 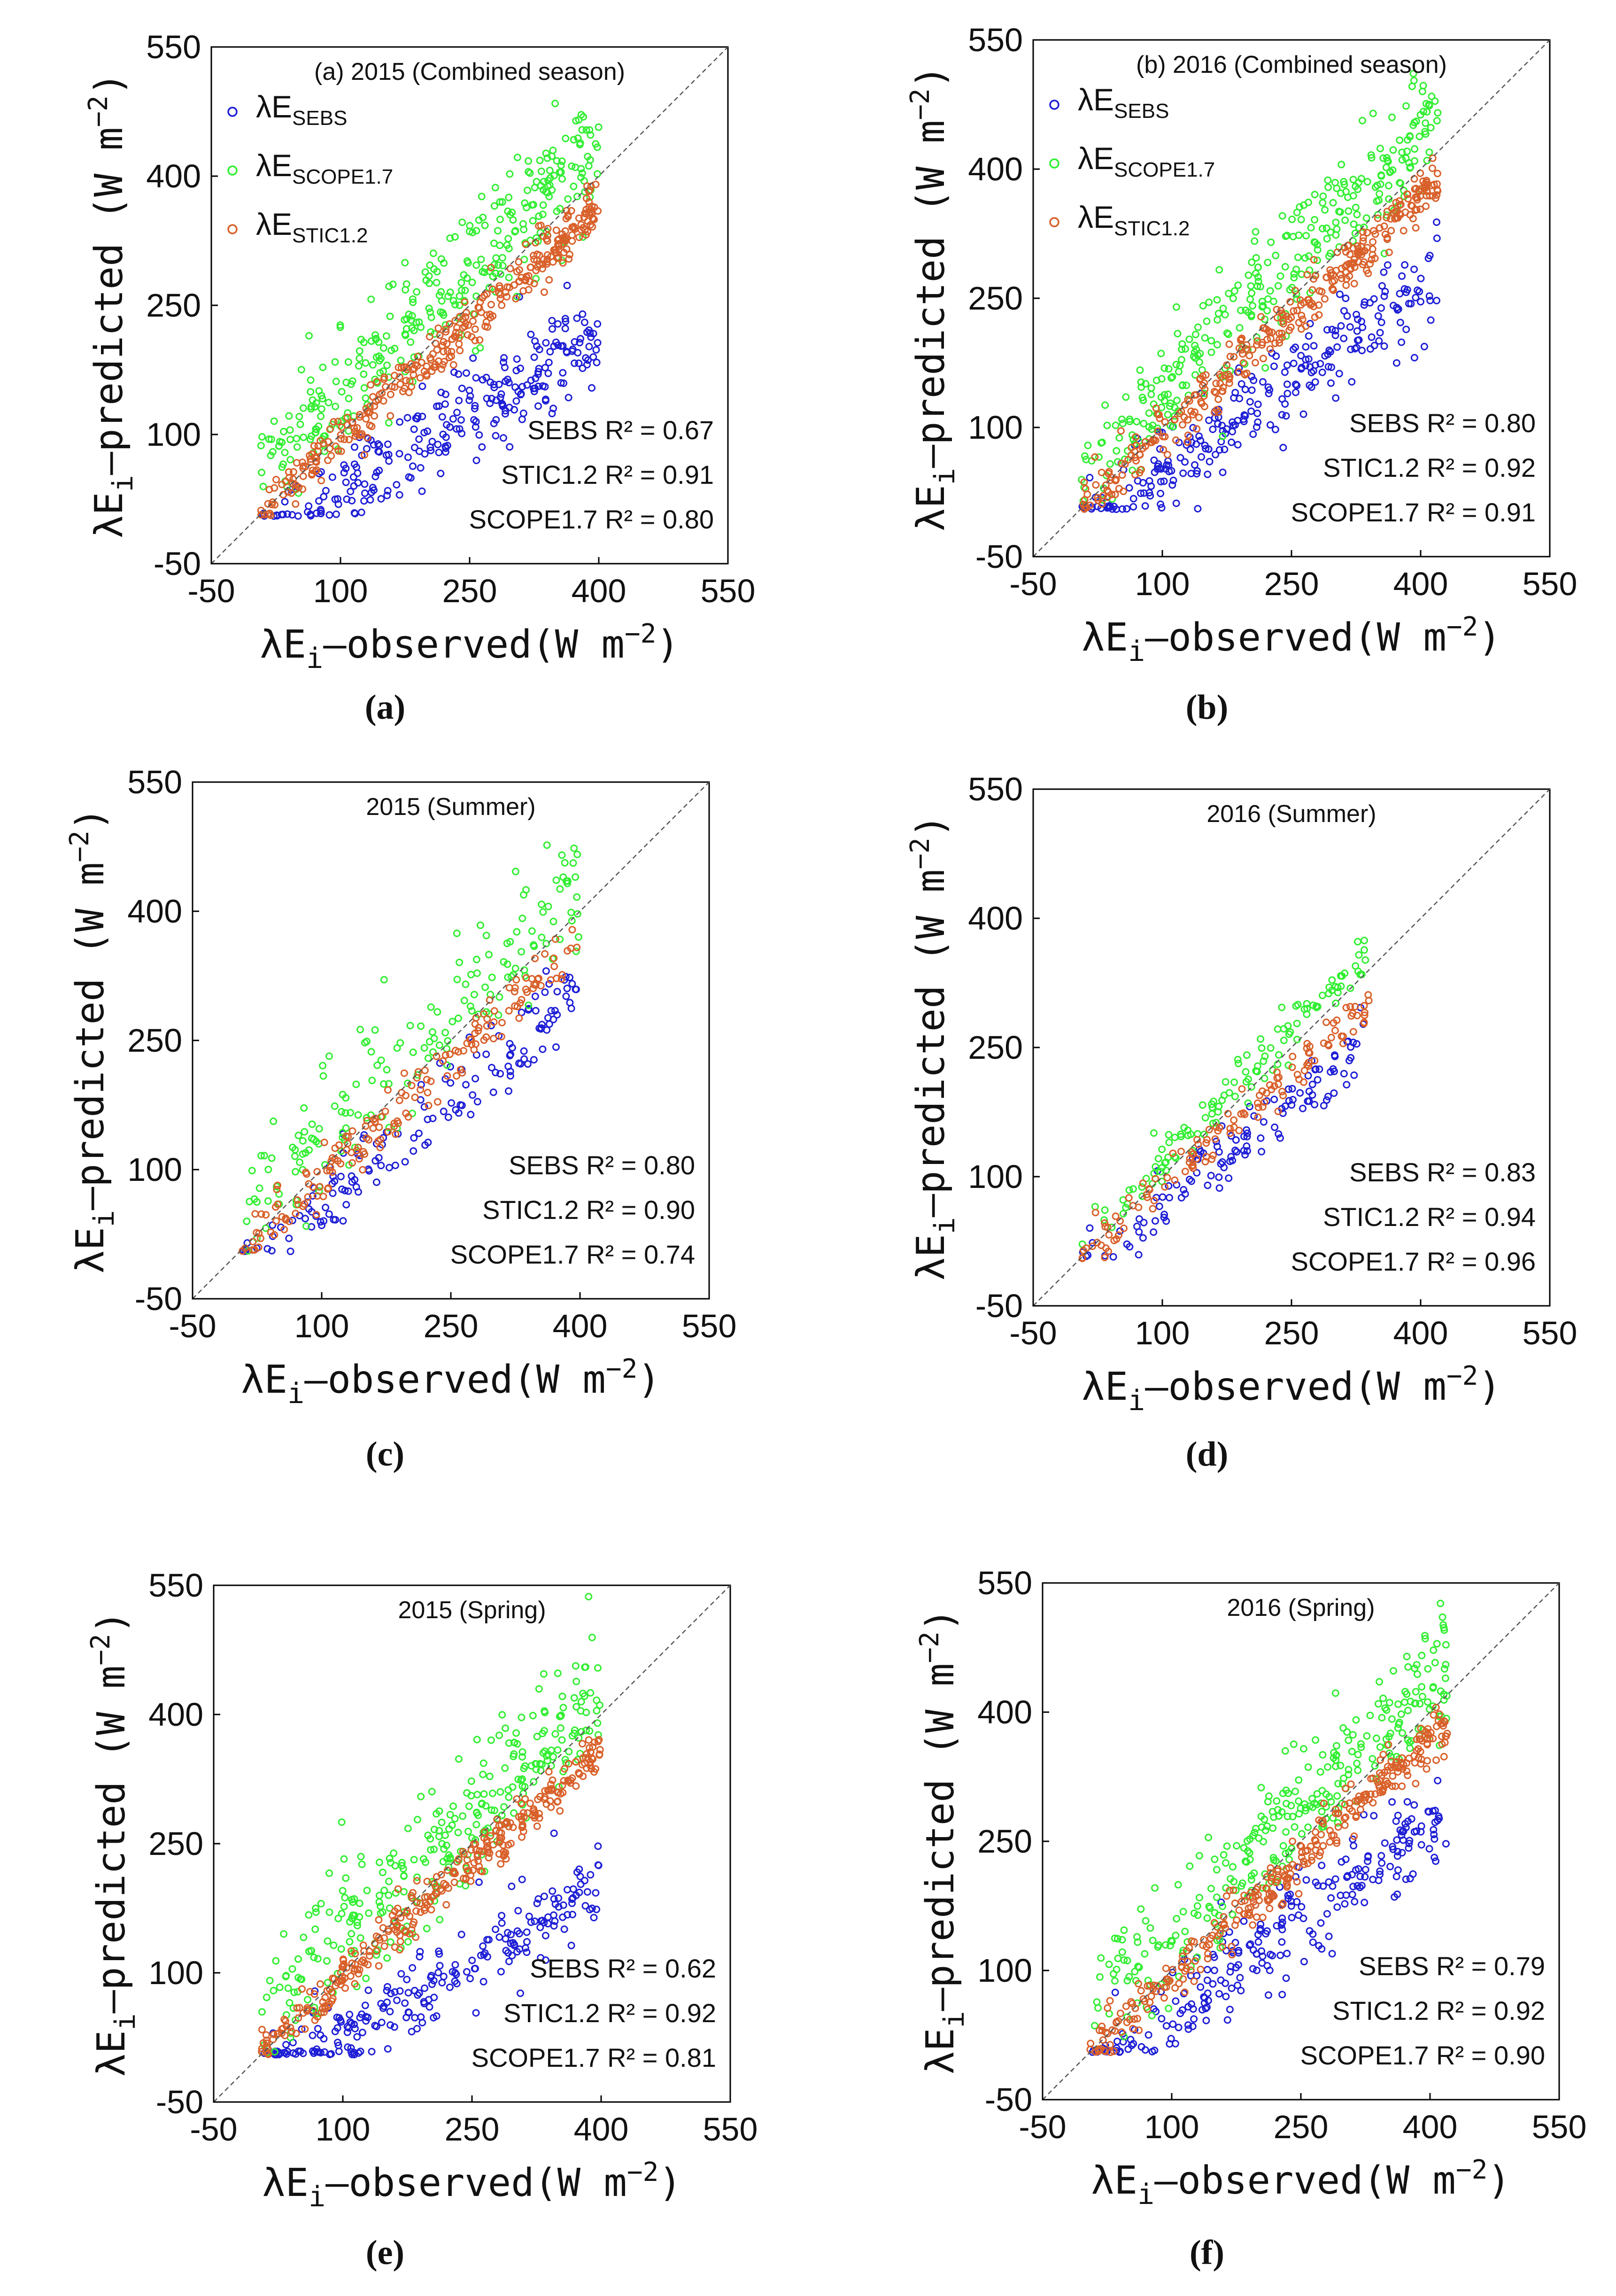 What do you see at coordinates (1223, 1132) in the screenshot?
I see `series-esebs` at bounding box center [1223, 1132].